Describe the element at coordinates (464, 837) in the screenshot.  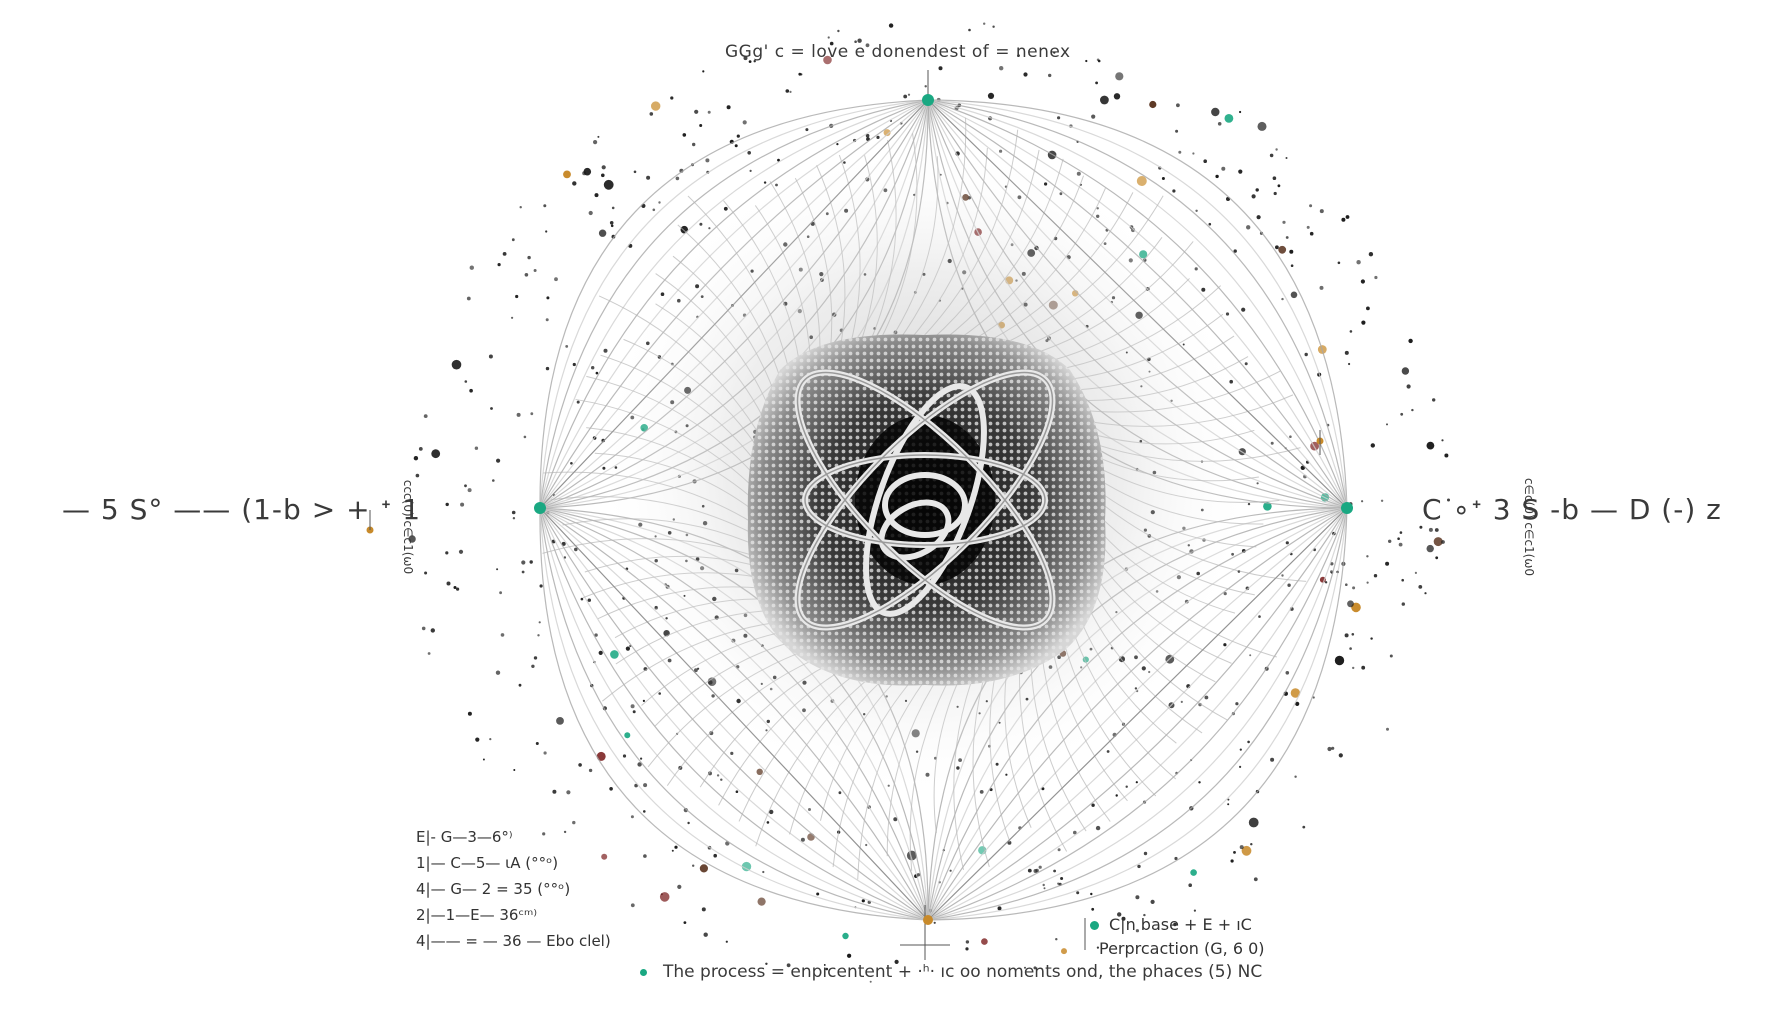
I see `legend-row: E|- G—3—6°⁾` at that location.